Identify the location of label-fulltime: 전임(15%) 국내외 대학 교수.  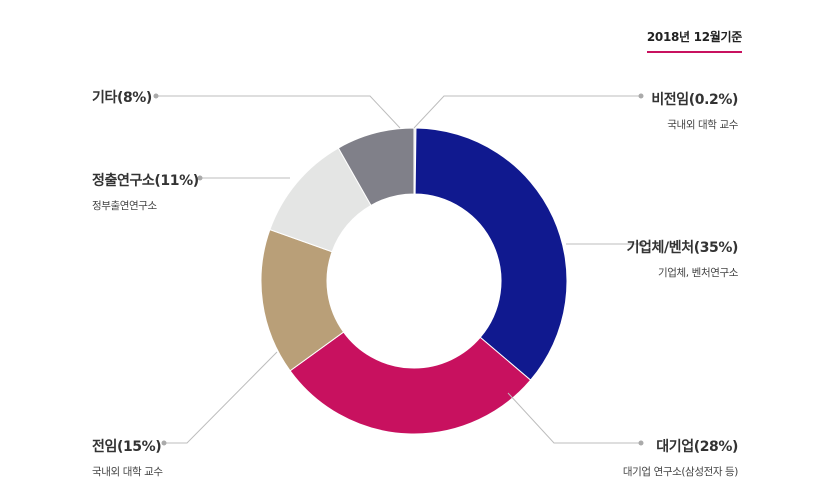
(127, 457).